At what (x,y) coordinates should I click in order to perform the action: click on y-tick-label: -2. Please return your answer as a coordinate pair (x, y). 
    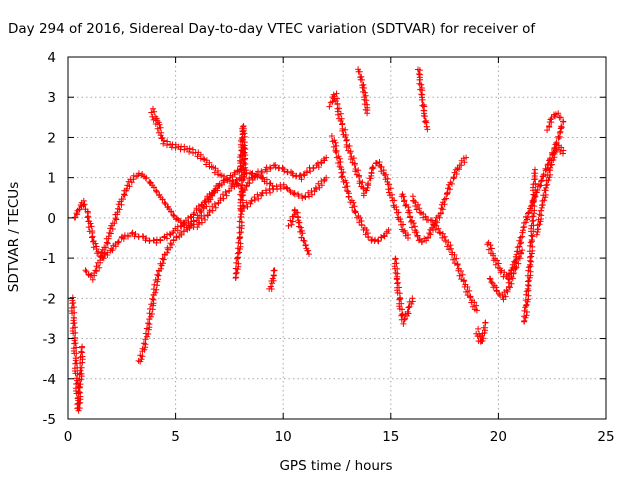
    Looking at the image, I should click on (49, 299).